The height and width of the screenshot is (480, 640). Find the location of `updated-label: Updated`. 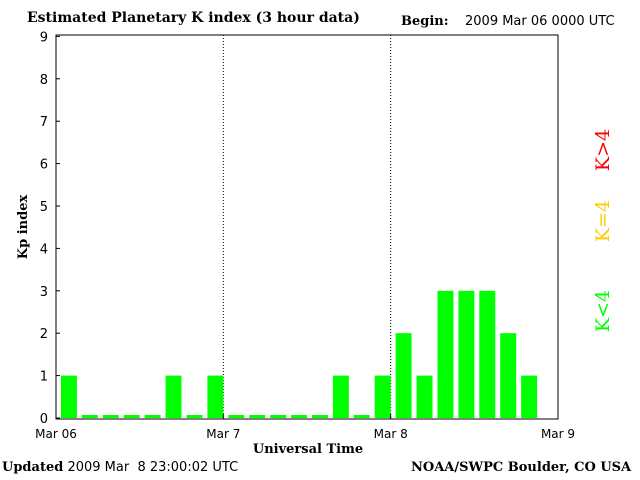

updated-label: Updated is located at coordinates (33, 467).